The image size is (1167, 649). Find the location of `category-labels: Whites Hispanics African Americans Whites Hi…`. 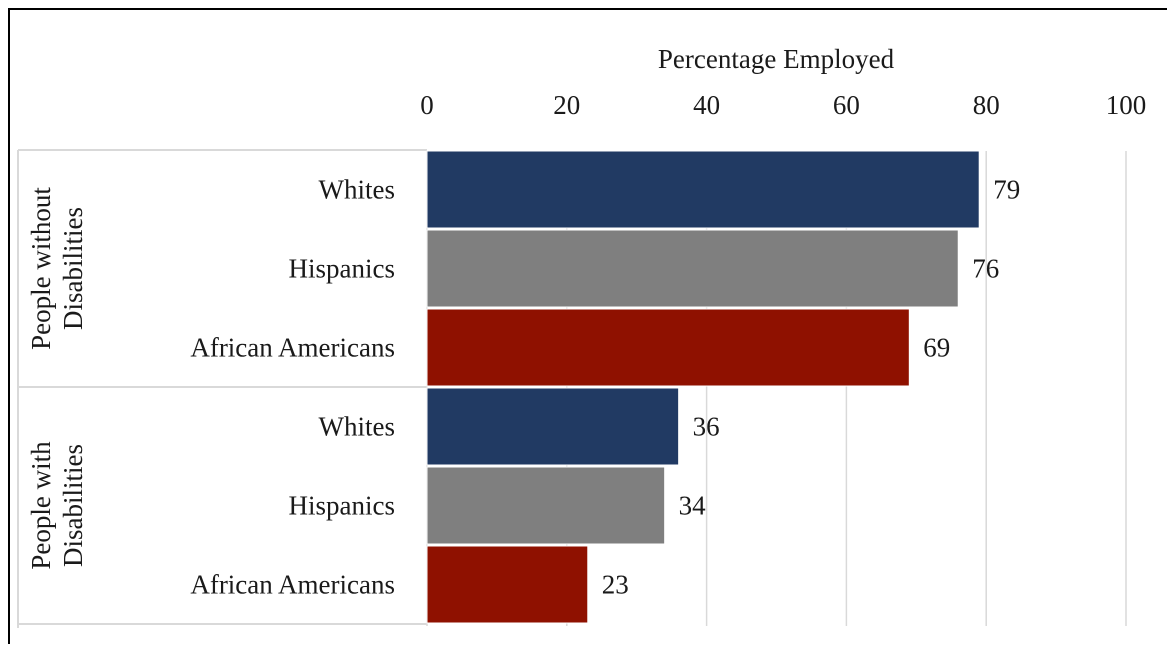

category-labels: Whites Hispanics African Americans Whites Hi… is located at coordinates (292, 387).